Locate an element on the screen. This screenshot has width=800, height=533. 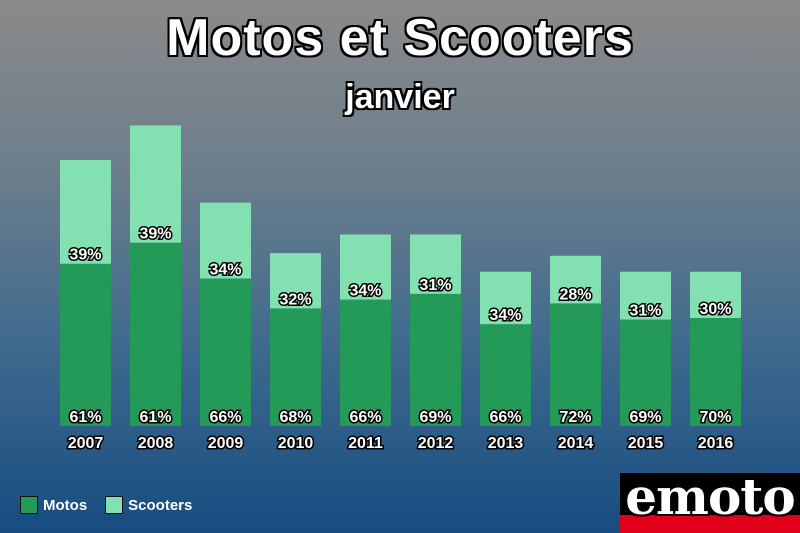
data-label-motos-2010: 68% is located at coordinates (295, 417).